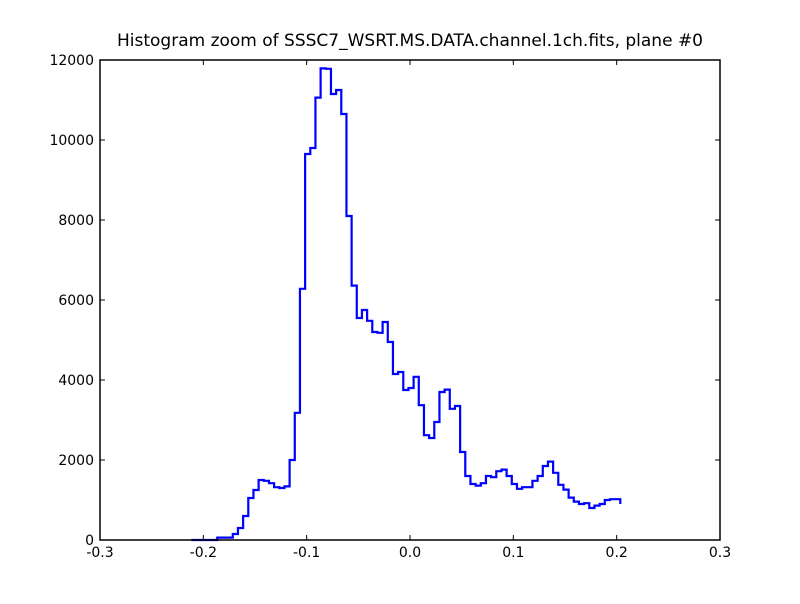 The height and width of the screenshot is (604, 800). Describe the element at coordinates (410, 553) in the screenshot. I see `x-tick-label: 0.0` at that location.